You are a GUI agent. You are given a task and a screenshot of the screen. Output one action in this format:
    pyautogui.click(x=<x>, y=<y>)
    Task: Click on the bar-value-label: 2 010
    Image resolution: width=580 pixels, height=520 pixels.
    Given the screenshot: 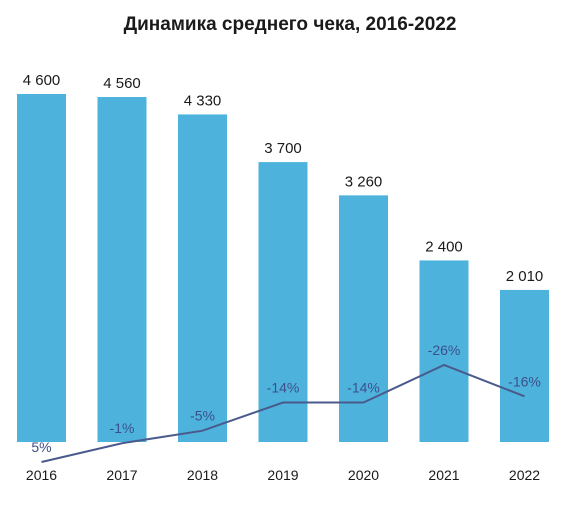 What is the action you would take?
    pyautogui.click(x=525, y=276)
    